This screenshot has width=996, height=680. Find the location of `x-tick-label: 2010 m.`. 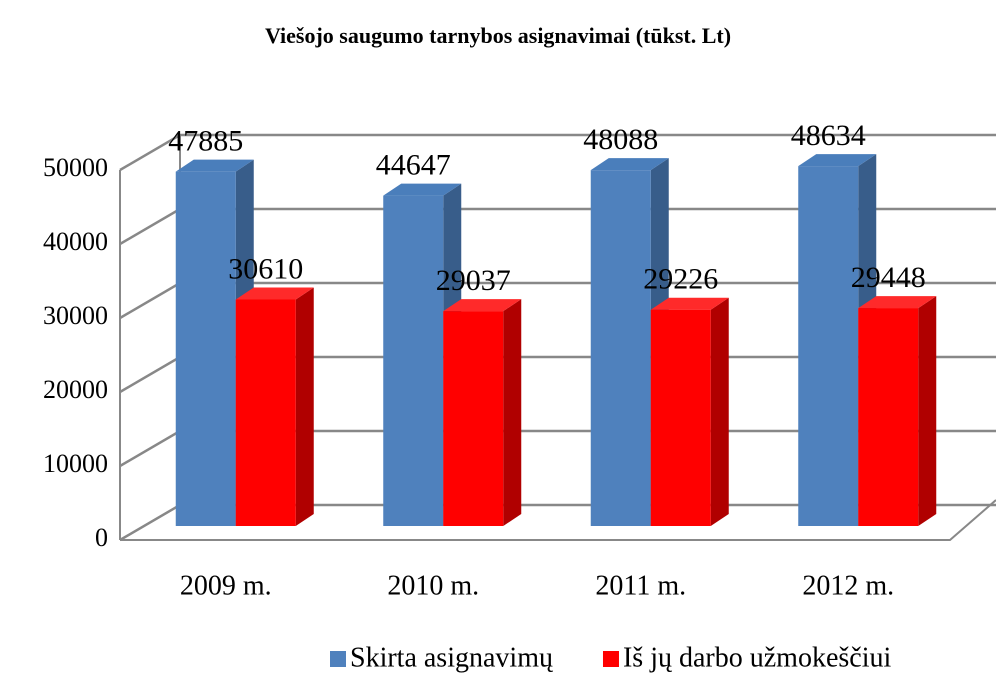

x-tick-label: 2010 m. is located at coordinates (433, 585).